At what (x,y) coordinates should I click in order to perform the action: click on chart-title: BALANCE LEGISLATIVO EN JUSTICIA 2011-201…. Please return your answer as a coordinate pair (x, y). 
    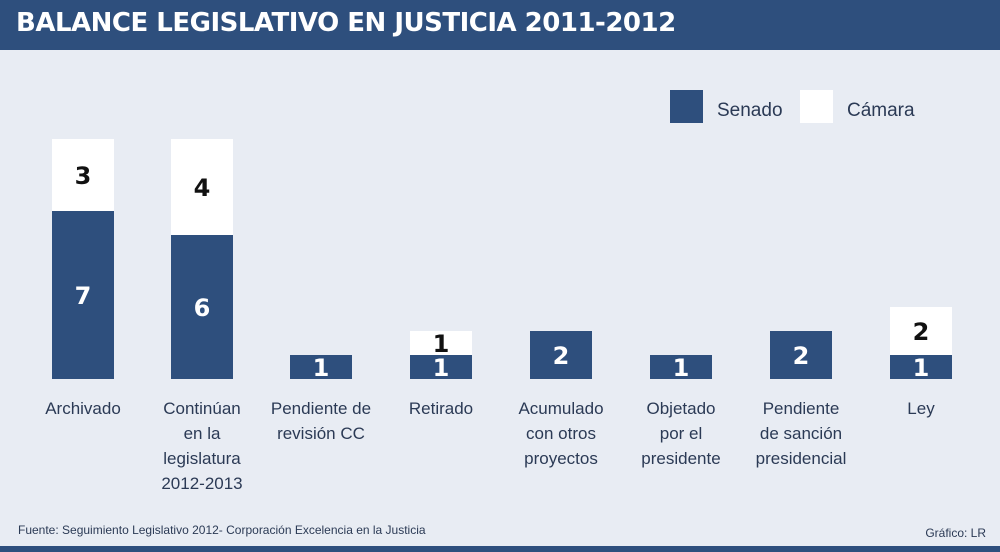
    Looking at the image, I should click on (346, 23).